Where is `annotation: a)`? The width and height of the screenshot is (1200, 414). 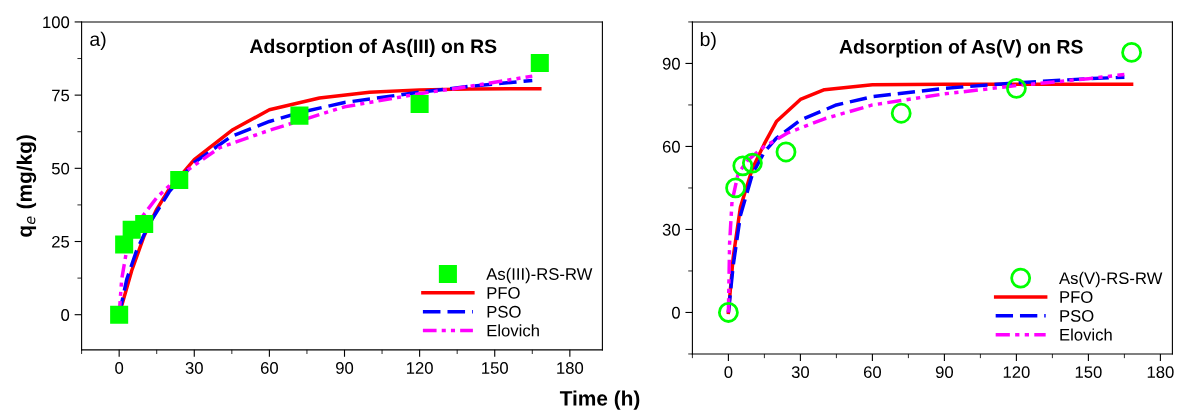 annotation: a) is located at coordinates (98, 40).